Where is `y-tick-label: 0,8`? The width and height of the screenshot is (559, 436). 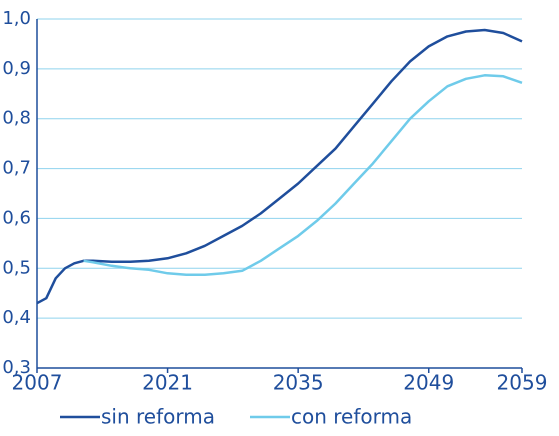
y-tick-label: 0,8 is located at coordinates (16, 118).